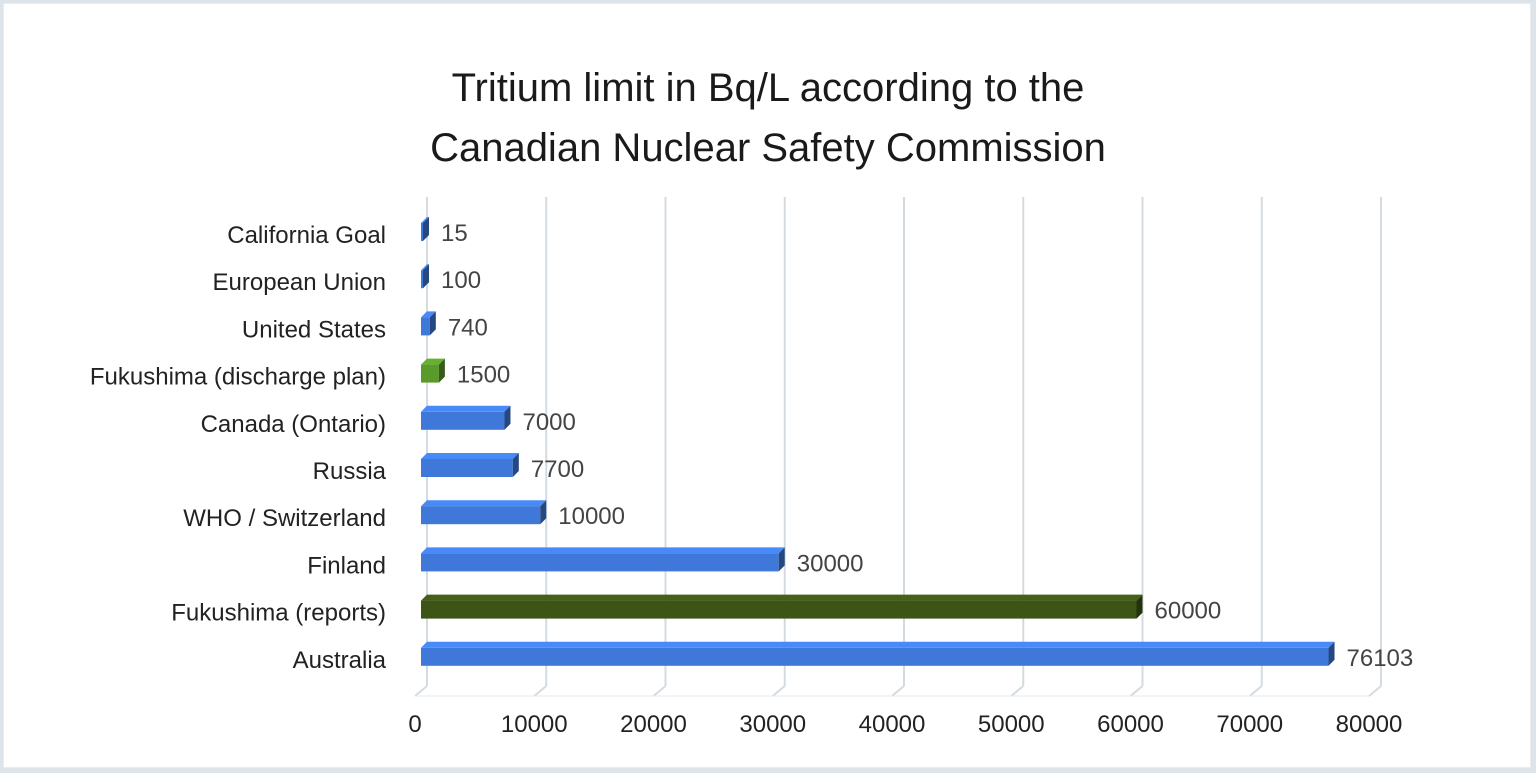  I want to click on category-label: United States, so click(314, 329).